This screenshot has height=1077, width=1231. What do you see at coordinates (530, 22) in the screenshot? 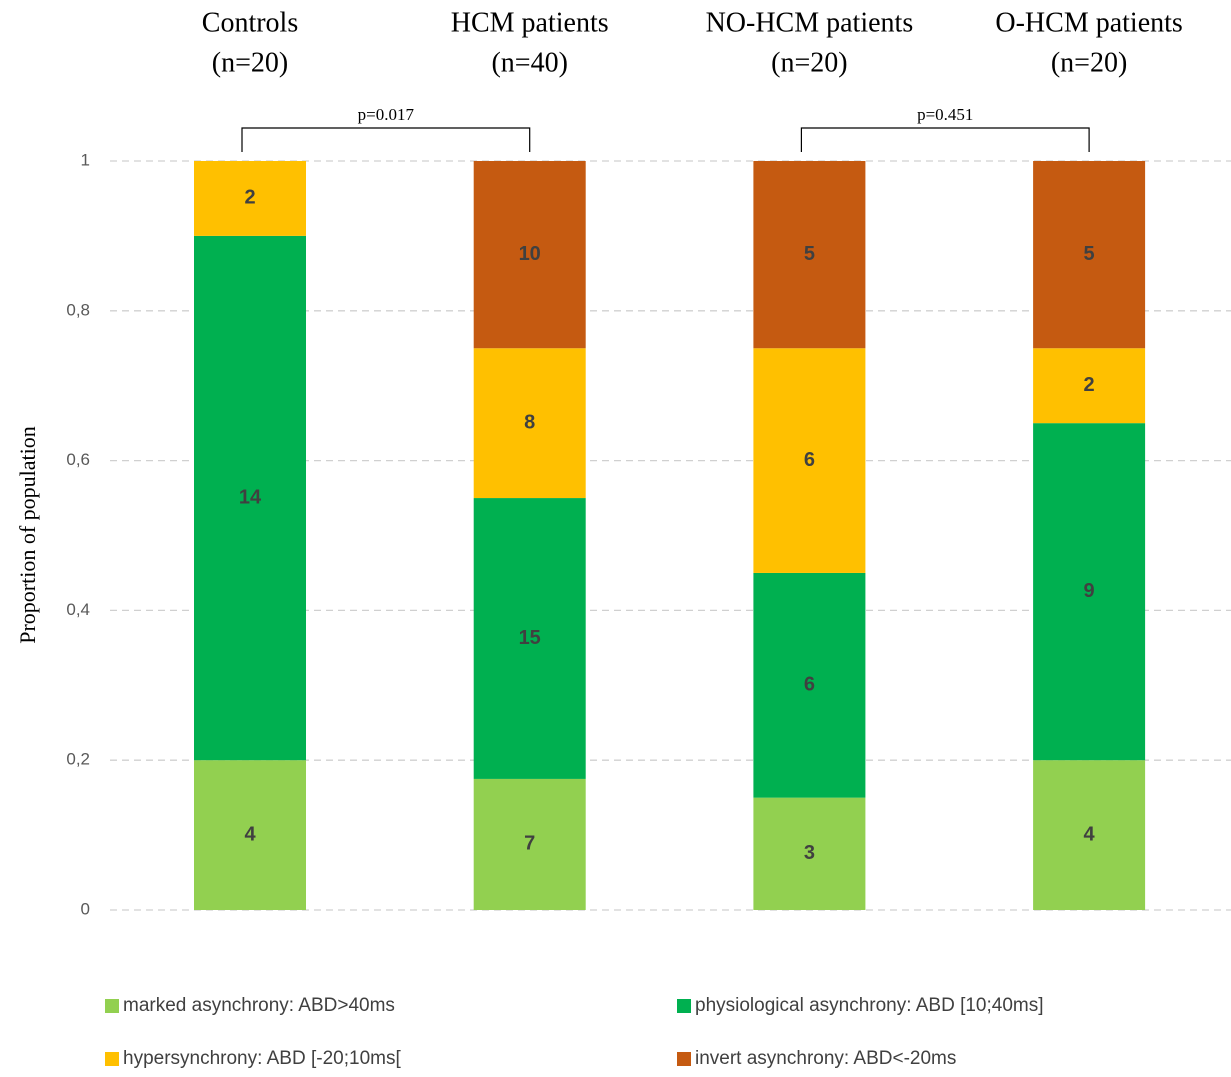
I see `category-label: HCM patients` at bounding box center [530, 22].